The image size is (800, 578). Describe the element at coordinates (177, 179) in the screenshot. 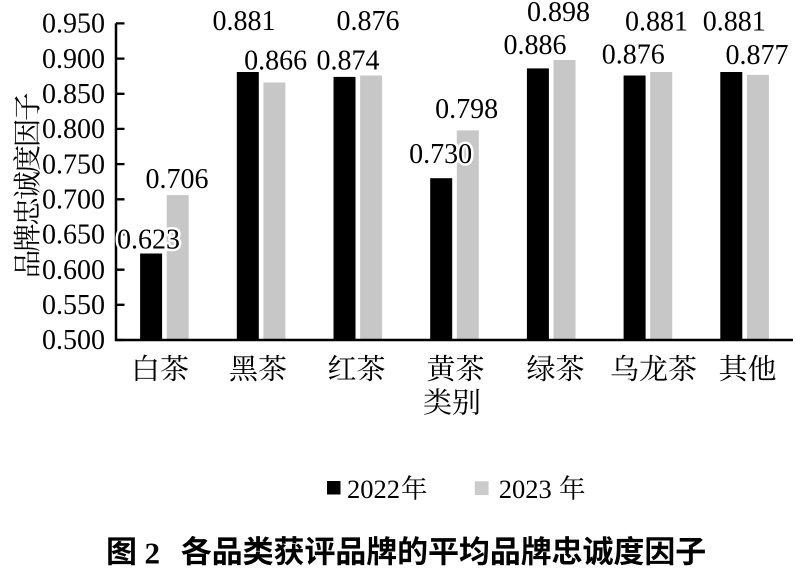

I see `svg-text: 0.706` at that location.